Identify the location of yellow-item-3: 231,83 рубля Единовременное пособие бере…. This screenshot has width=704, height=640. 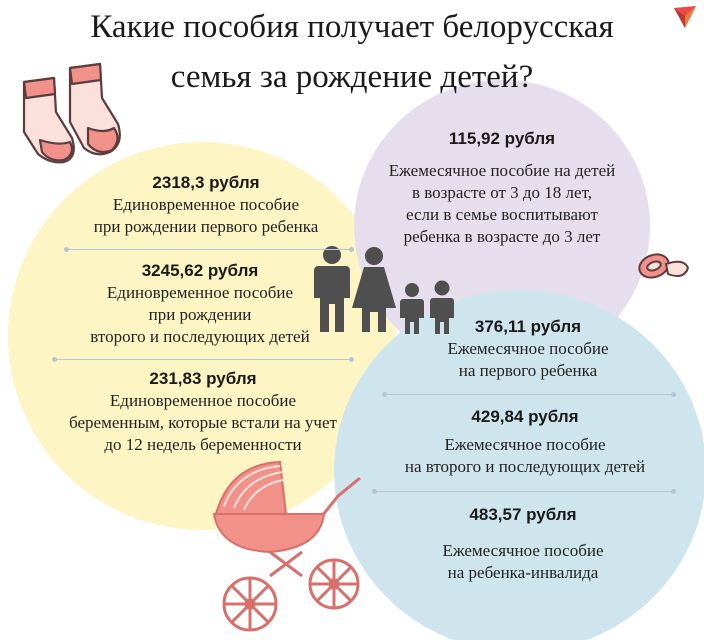
(203, 412).